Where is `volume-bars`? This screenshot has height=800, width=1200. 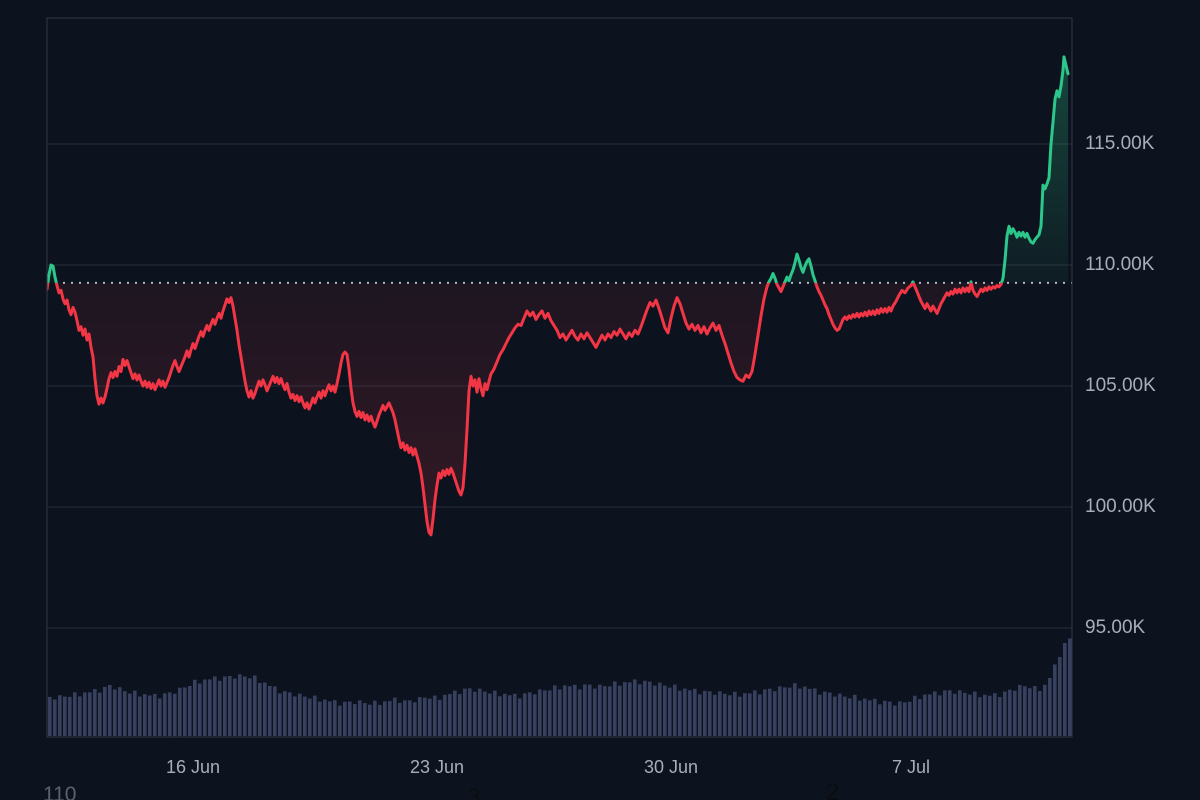 volume-bars is located at coordinates (560, 687).